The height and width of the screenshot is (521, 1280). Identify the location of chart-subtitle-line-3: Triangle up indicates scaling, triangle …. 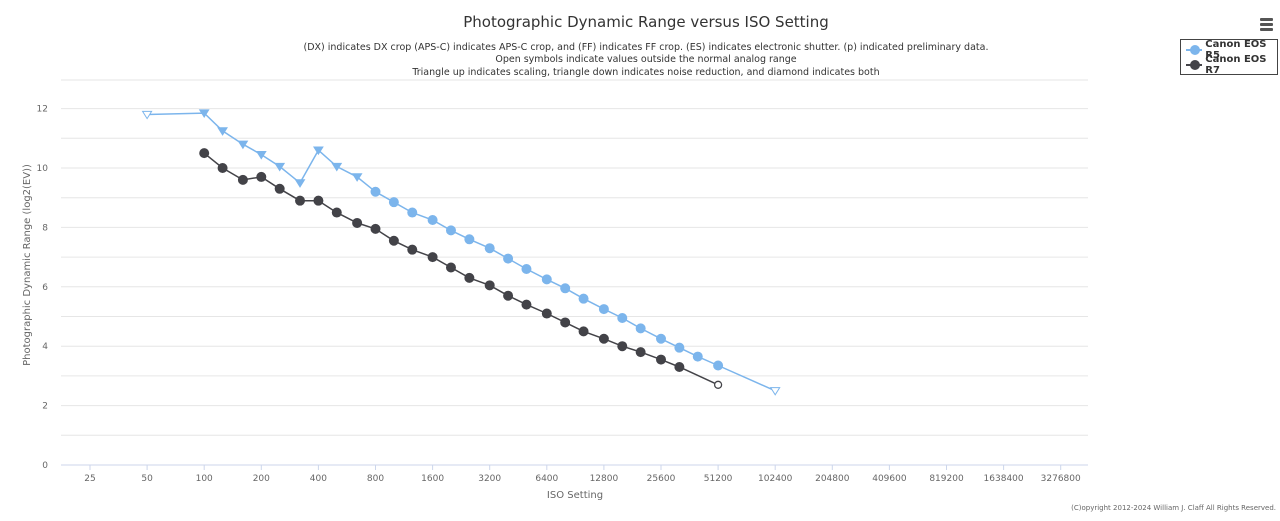
(645, 72).